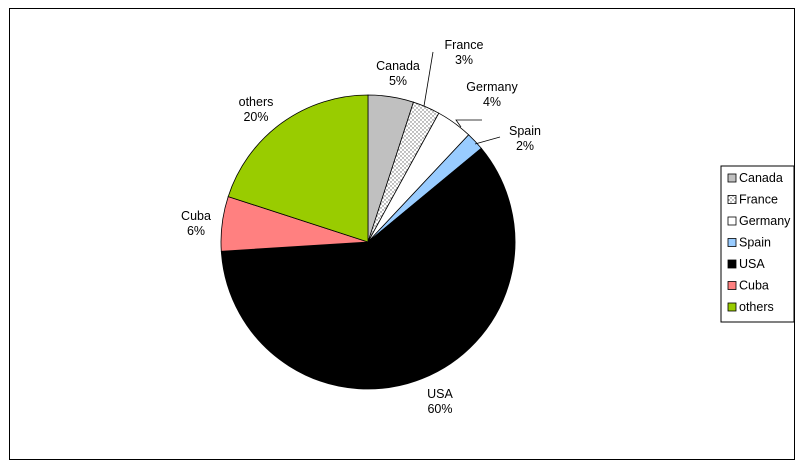 Image resolution: width=804 pixels, height=467 pixels. What do you see at coordinates (765, 221) in the screenshot?
I see `legend-label-germany: Germany` at bounding box center [765, 221].